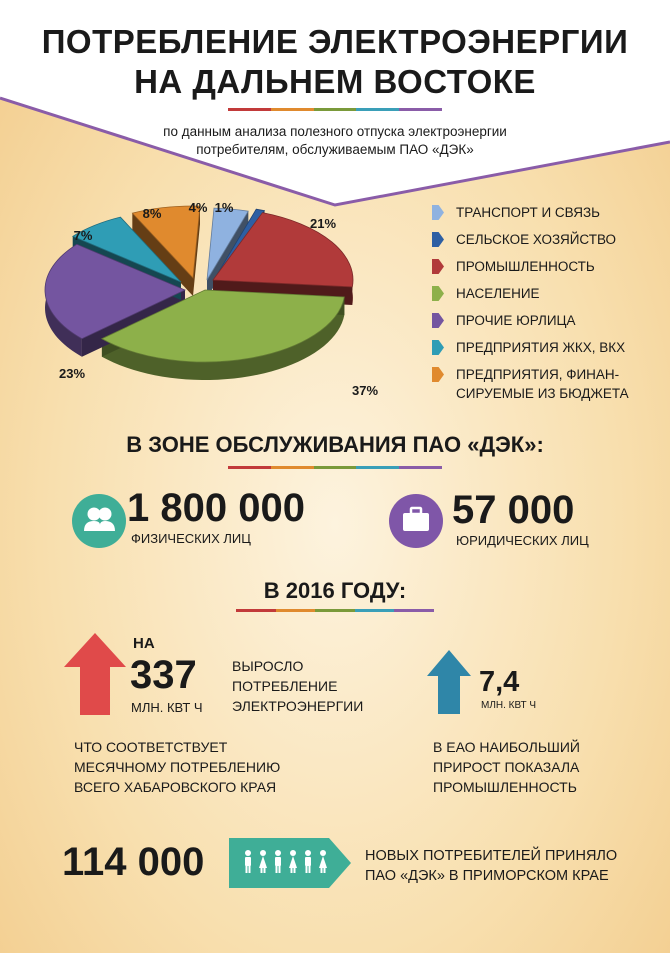 This screenshot has height=953, width=670. Describe the element at coordinates (499, 682) in the screenshot. I see `eao-value: 7,4` at that location.